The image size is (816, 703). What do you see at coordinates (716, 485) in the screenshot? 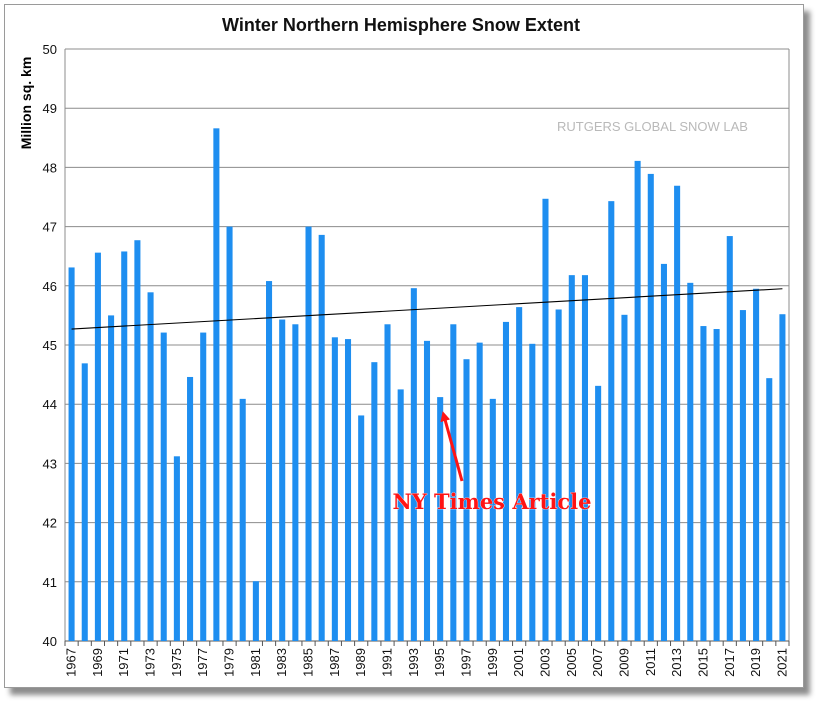
I see `bar-2016` at bounding box center [716, 485].